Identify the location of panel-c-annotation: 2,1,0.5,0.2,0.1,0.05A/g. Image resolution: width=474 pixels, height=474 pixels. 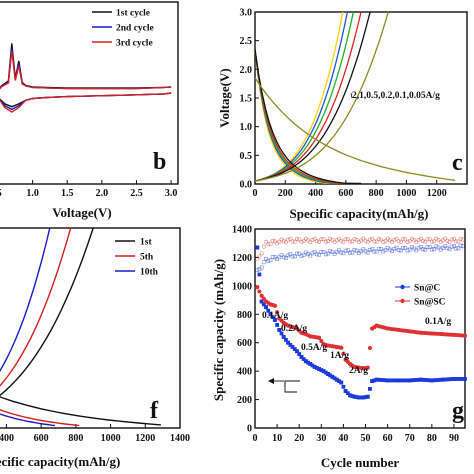
(396, 96).